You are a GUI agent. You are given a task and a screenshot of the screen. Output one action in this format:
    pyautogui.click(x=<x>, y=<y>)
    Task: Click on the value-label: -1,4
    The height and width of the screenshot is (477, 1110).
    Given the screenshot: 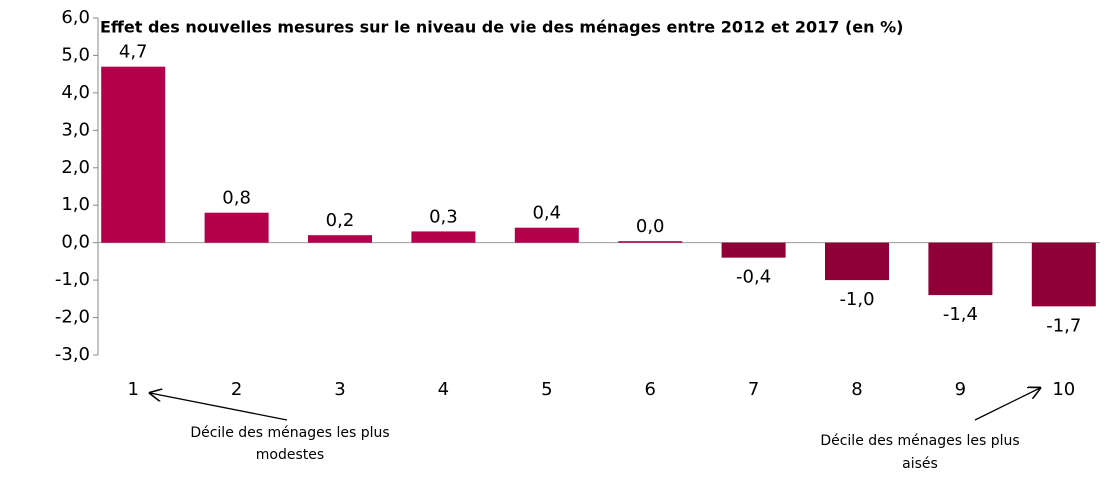 What is the action you would take?
    pyautogui.click(x=960, y=314)
    